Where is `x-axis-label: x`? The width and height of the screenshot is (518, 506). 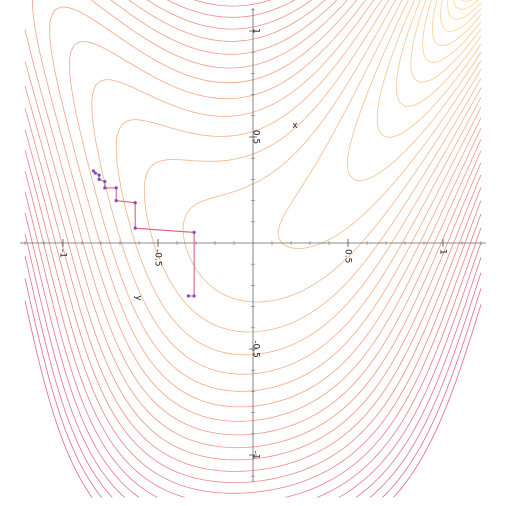 x-axis-label: x is located at coordinates (295, 126).